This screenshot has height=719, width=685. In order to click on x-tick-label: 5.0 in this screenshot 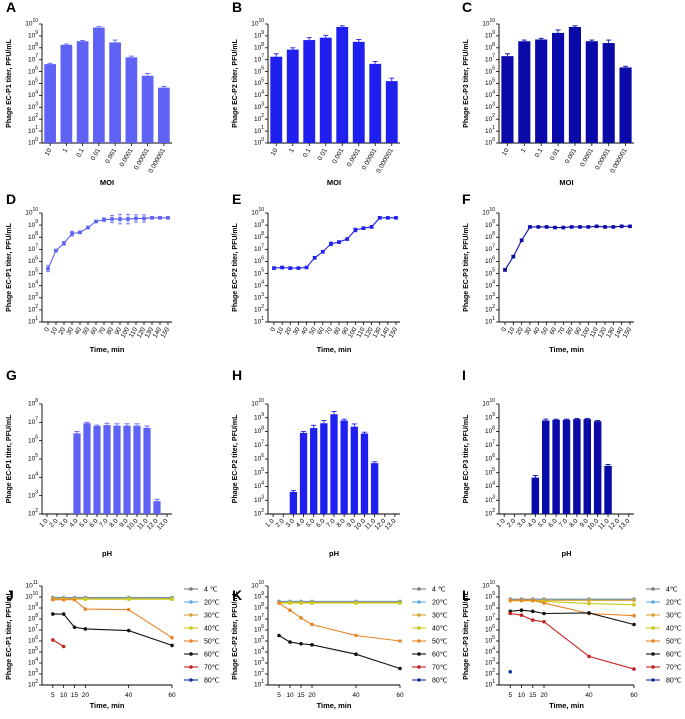, I will do `click(543, 523)`.